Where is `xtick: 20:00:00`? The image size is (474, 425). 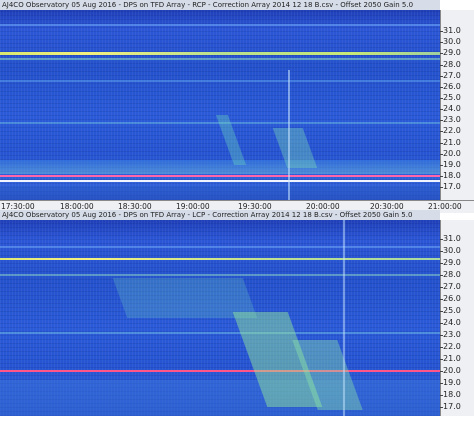 xtick: 20:00:00 is located at coordinates (323, 206).